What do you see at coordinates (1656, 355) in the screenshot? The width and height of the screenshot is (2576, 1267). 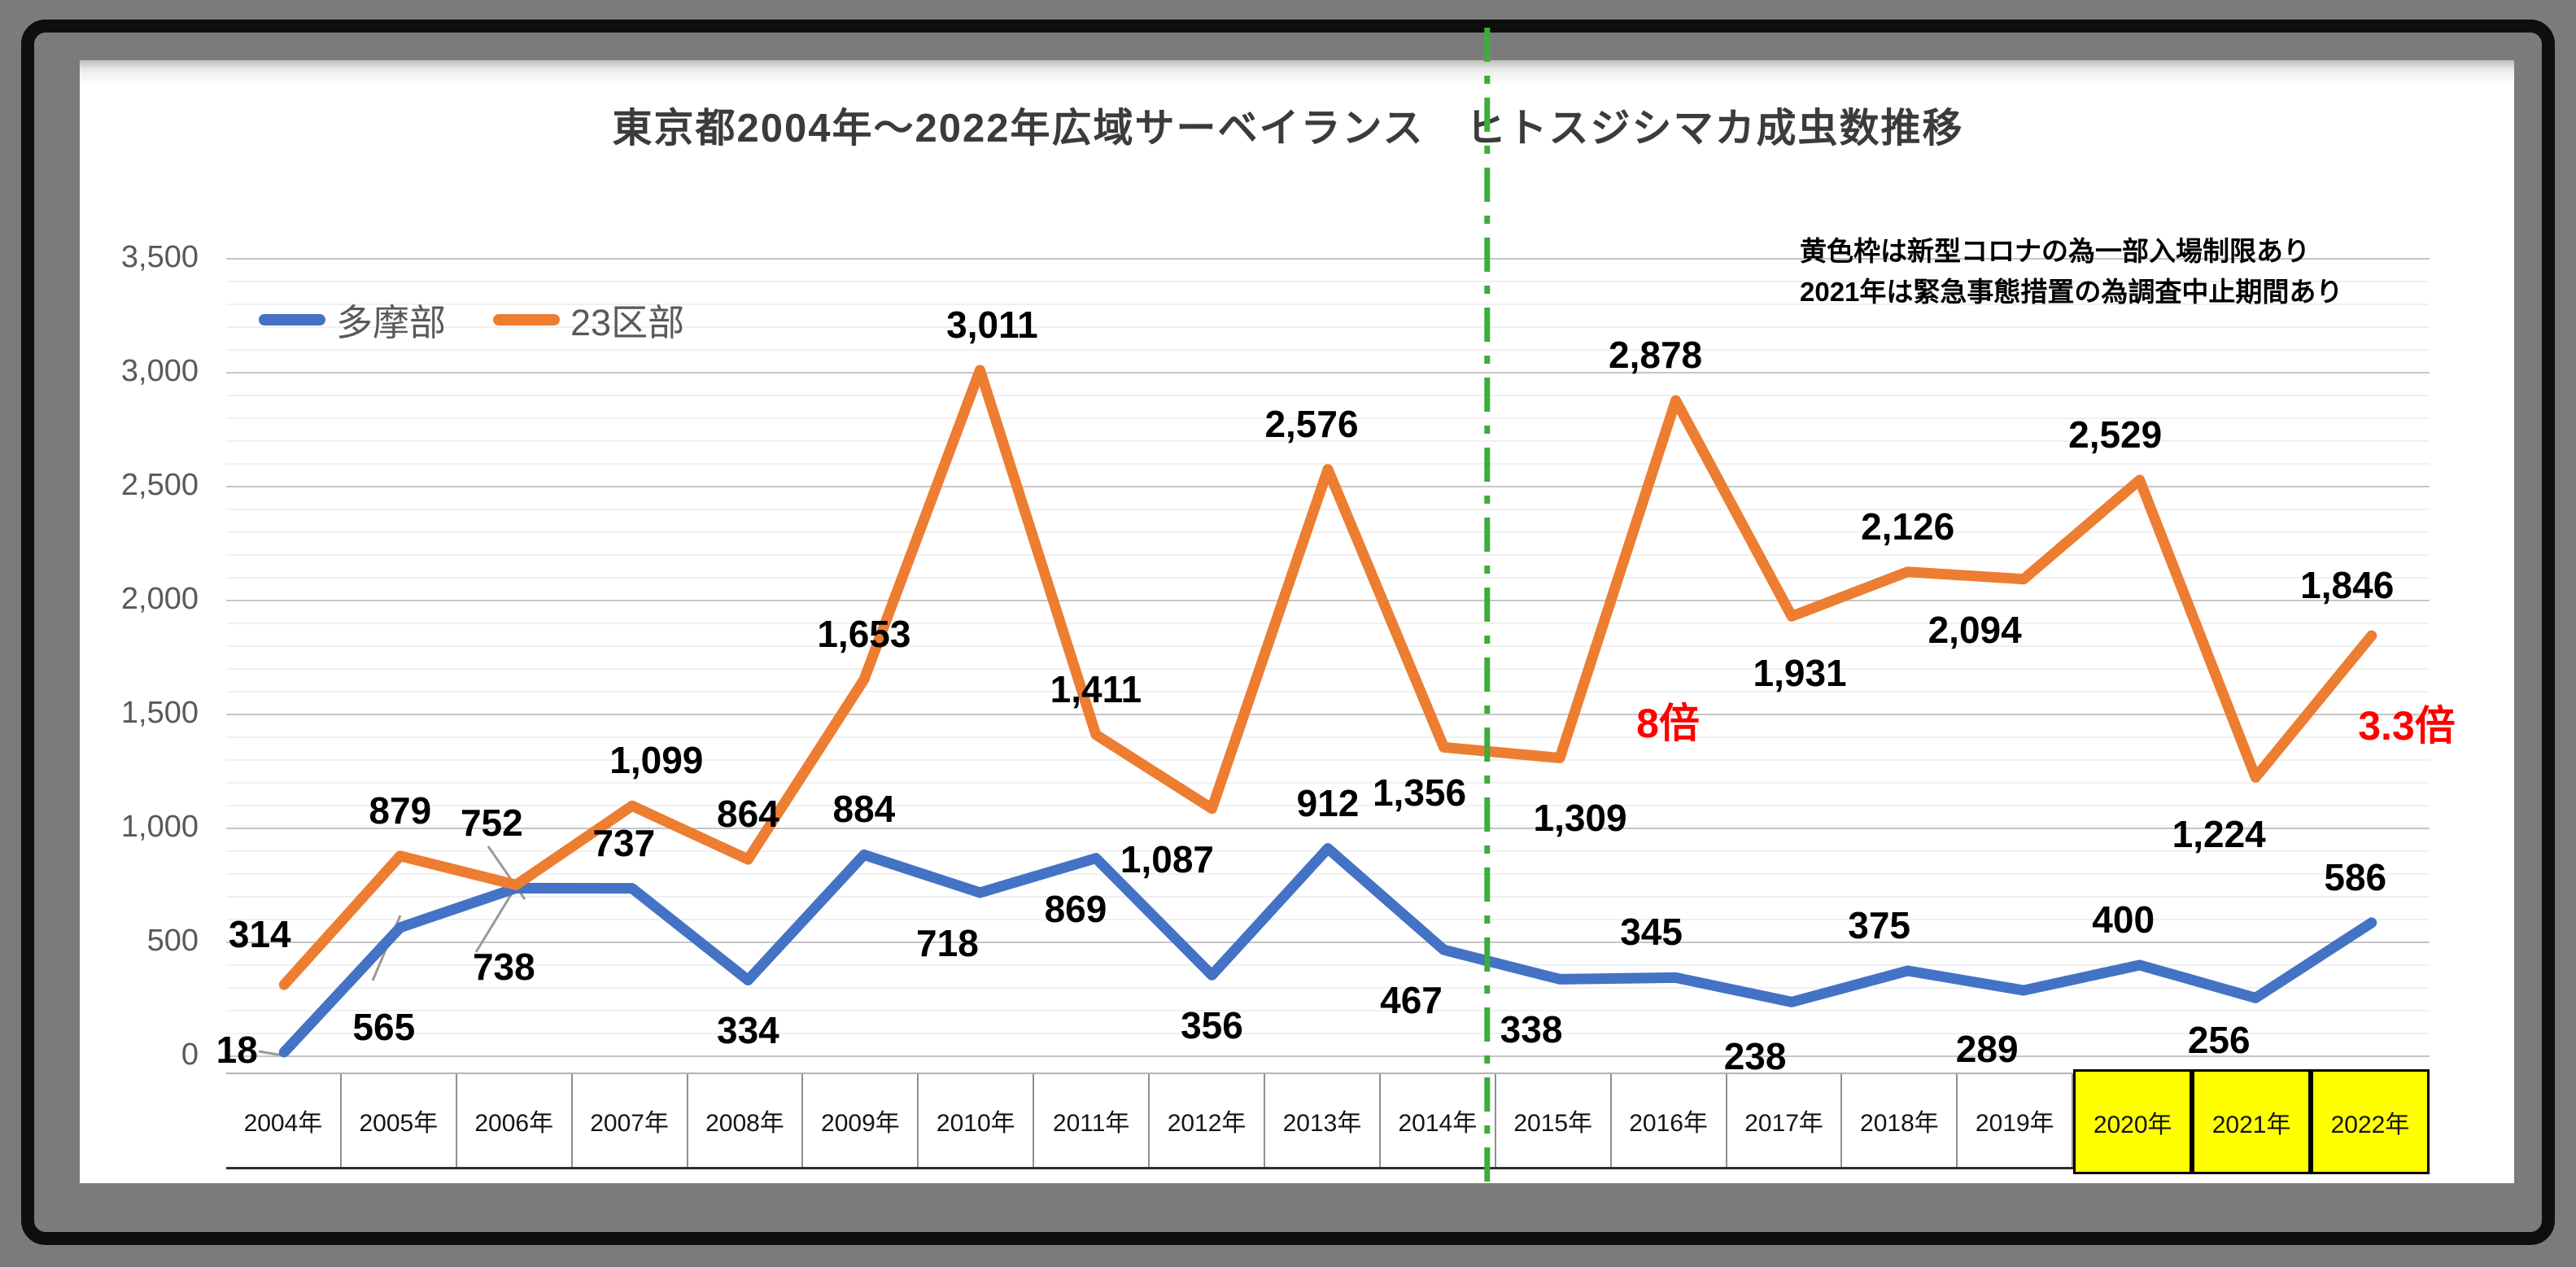 I see `data-label: 2,878` at bounding box center [1656, 355].